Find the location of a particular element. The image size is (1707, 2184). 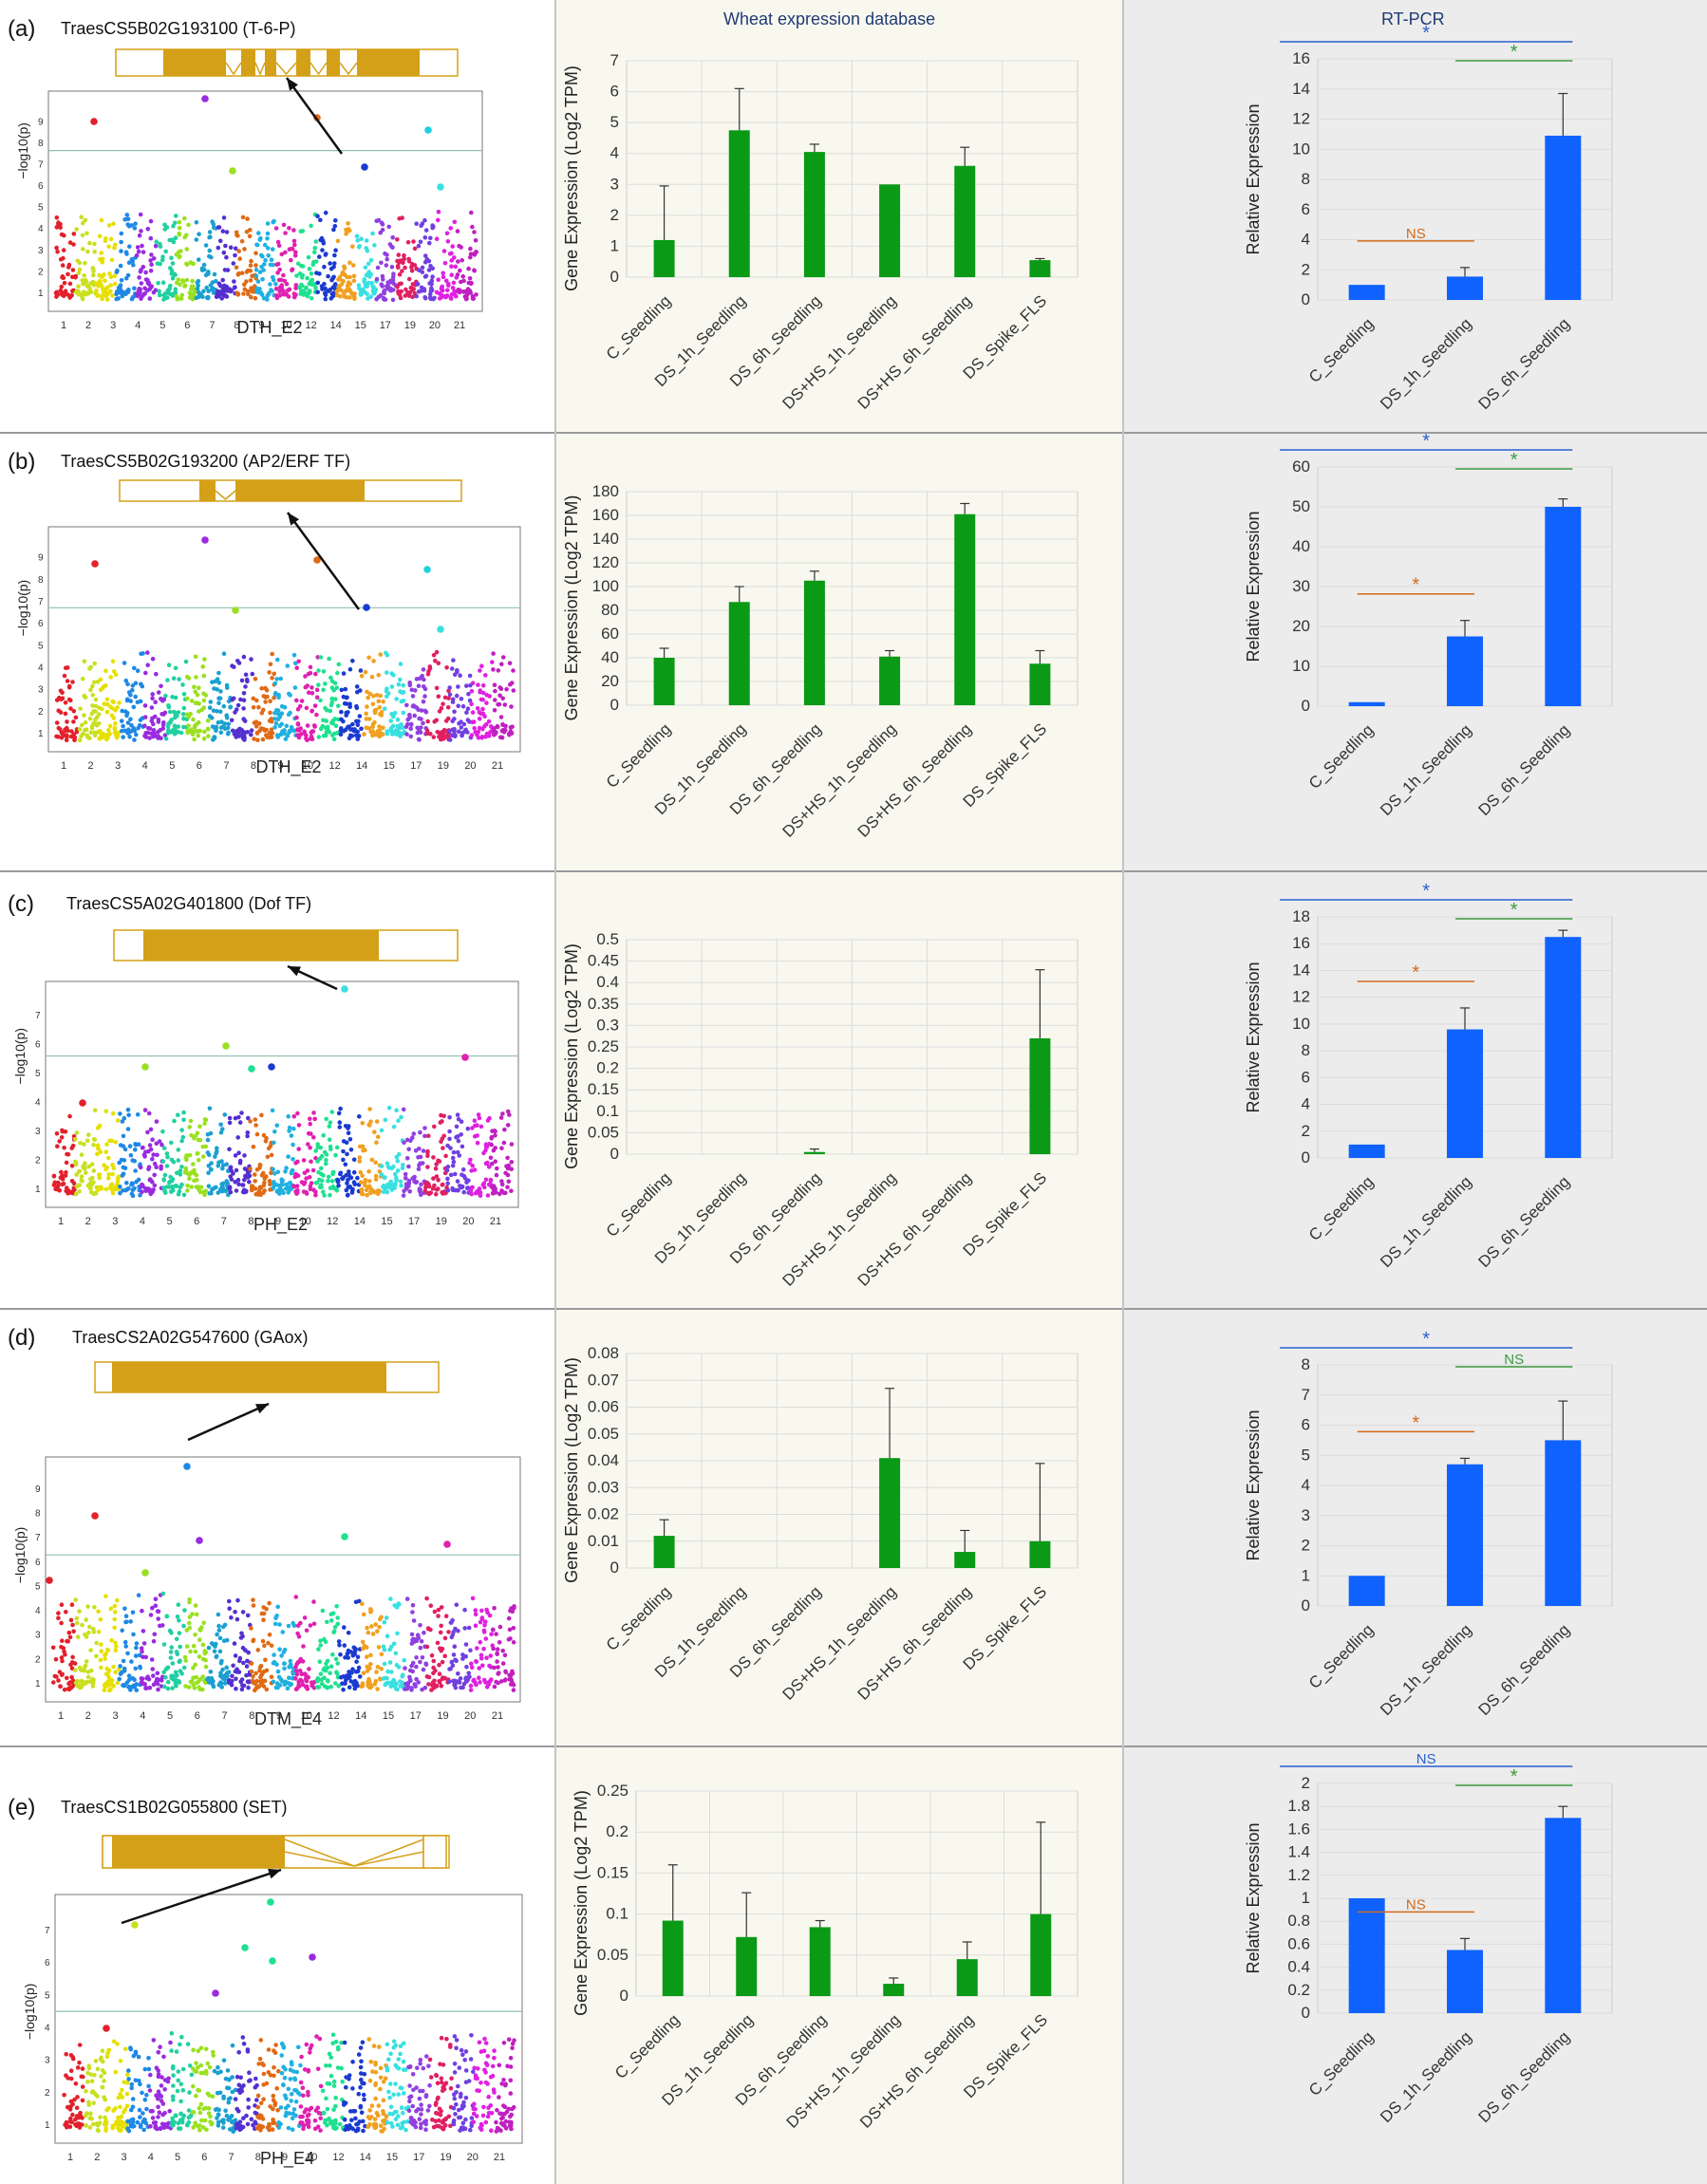

y-tick-label: 0 is located at coordinates (614, 705).